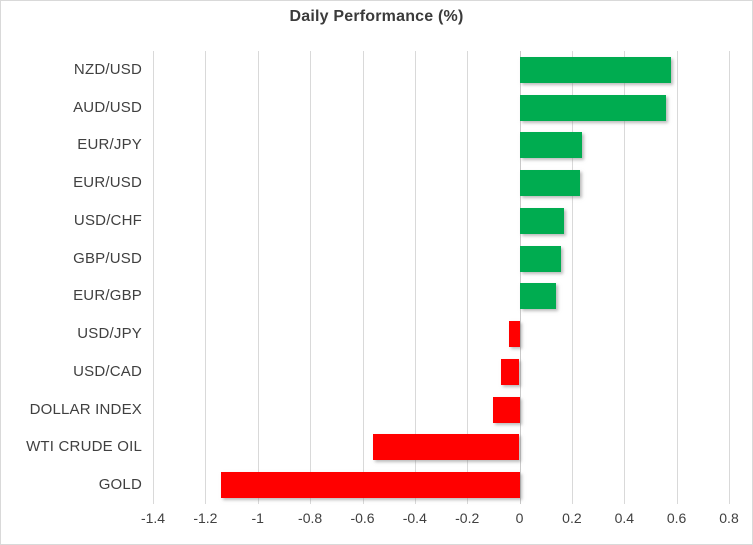 The width and height of the screenshot is (753, 545). What do you see at coordinates (107, 220) in the screenshot?
I see `category-label: USD/CHF` at bounding box center [107, 220].